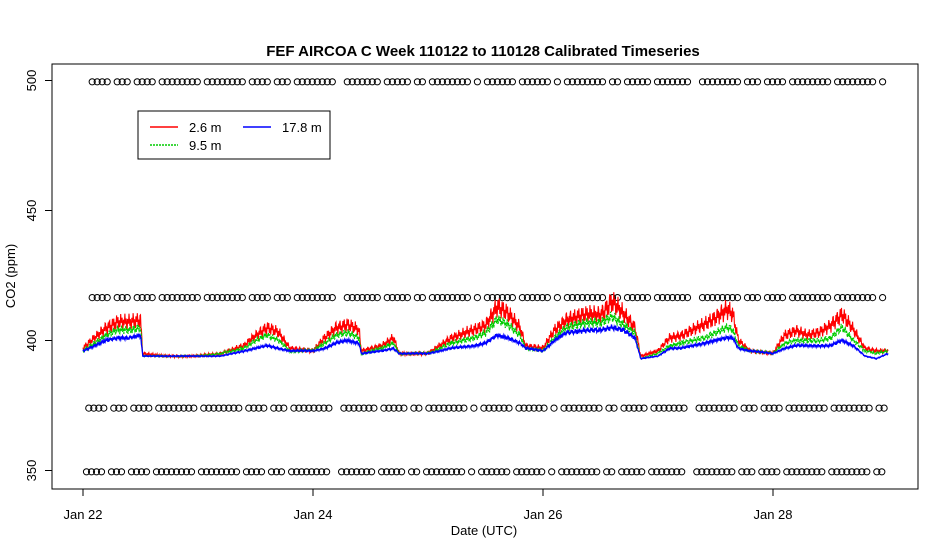 The height and width of the screenshot is (540, 936). Describe the element at coordinates (312, 514) in the screenshot. I see `x-tick-label: Jan 24` at that location.